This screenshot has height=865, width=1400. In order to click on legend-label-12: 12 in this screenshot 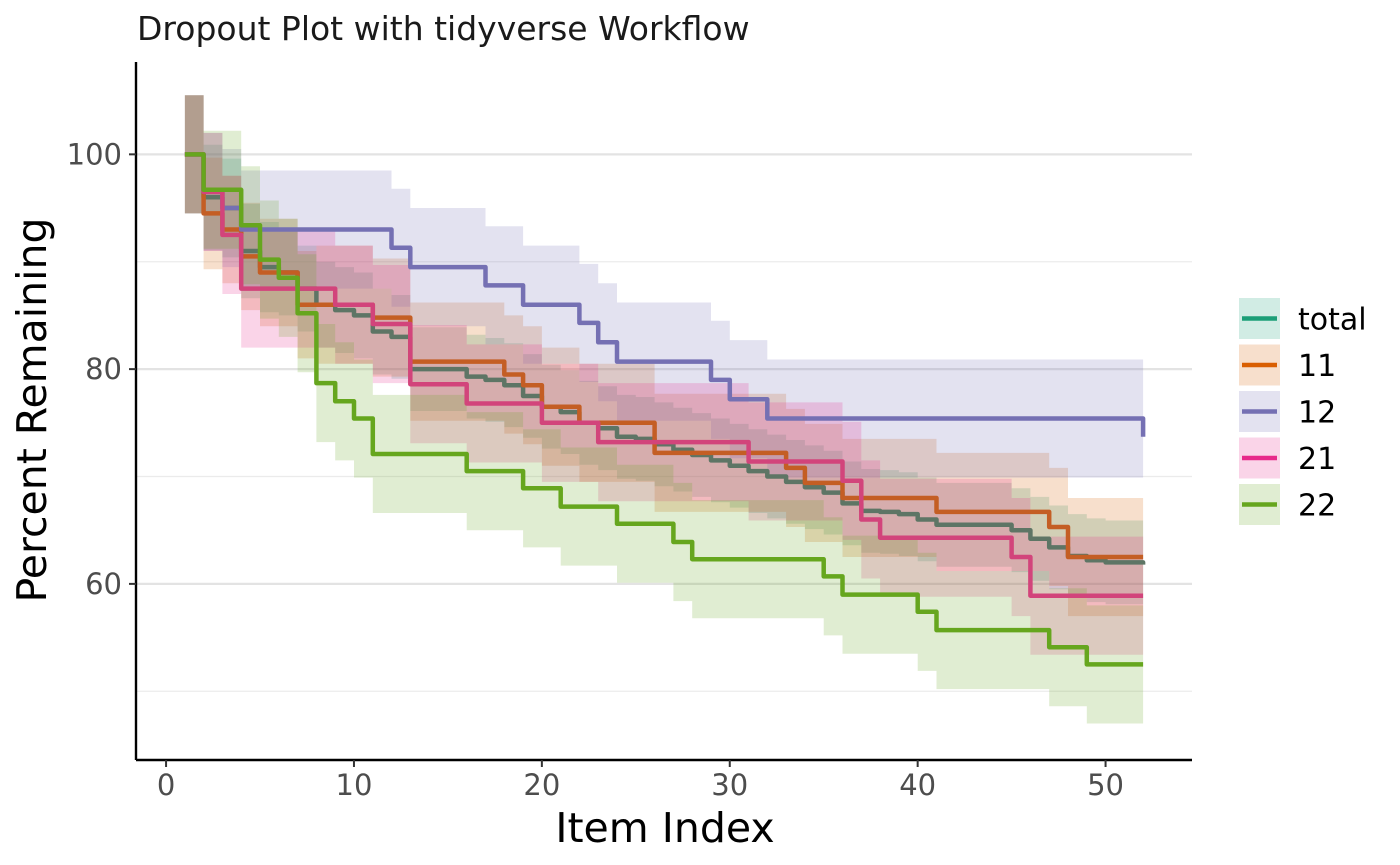, I will do `click(1317, 413)`.